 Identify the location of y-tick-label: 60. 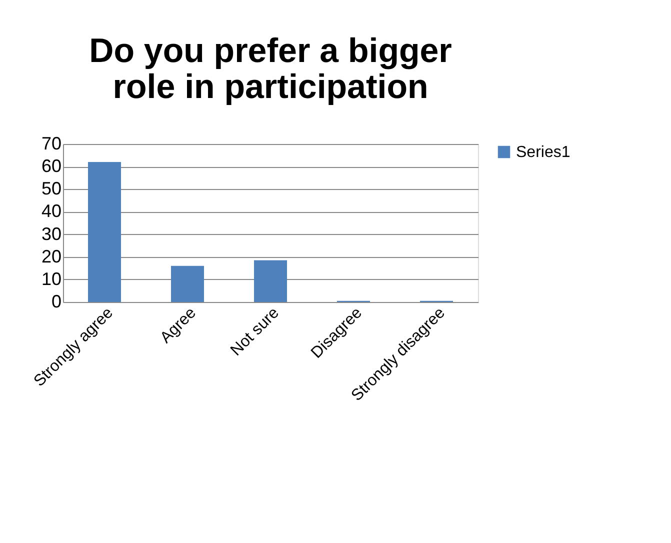
(51, 166).